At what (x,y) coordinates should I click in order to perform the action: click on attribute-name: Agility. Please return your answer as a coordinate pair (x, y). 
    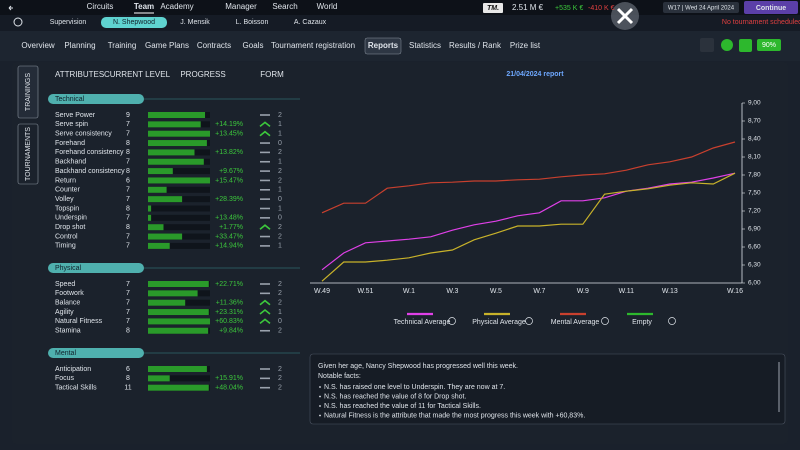
    Looking at the image, I should click on (64, 312).